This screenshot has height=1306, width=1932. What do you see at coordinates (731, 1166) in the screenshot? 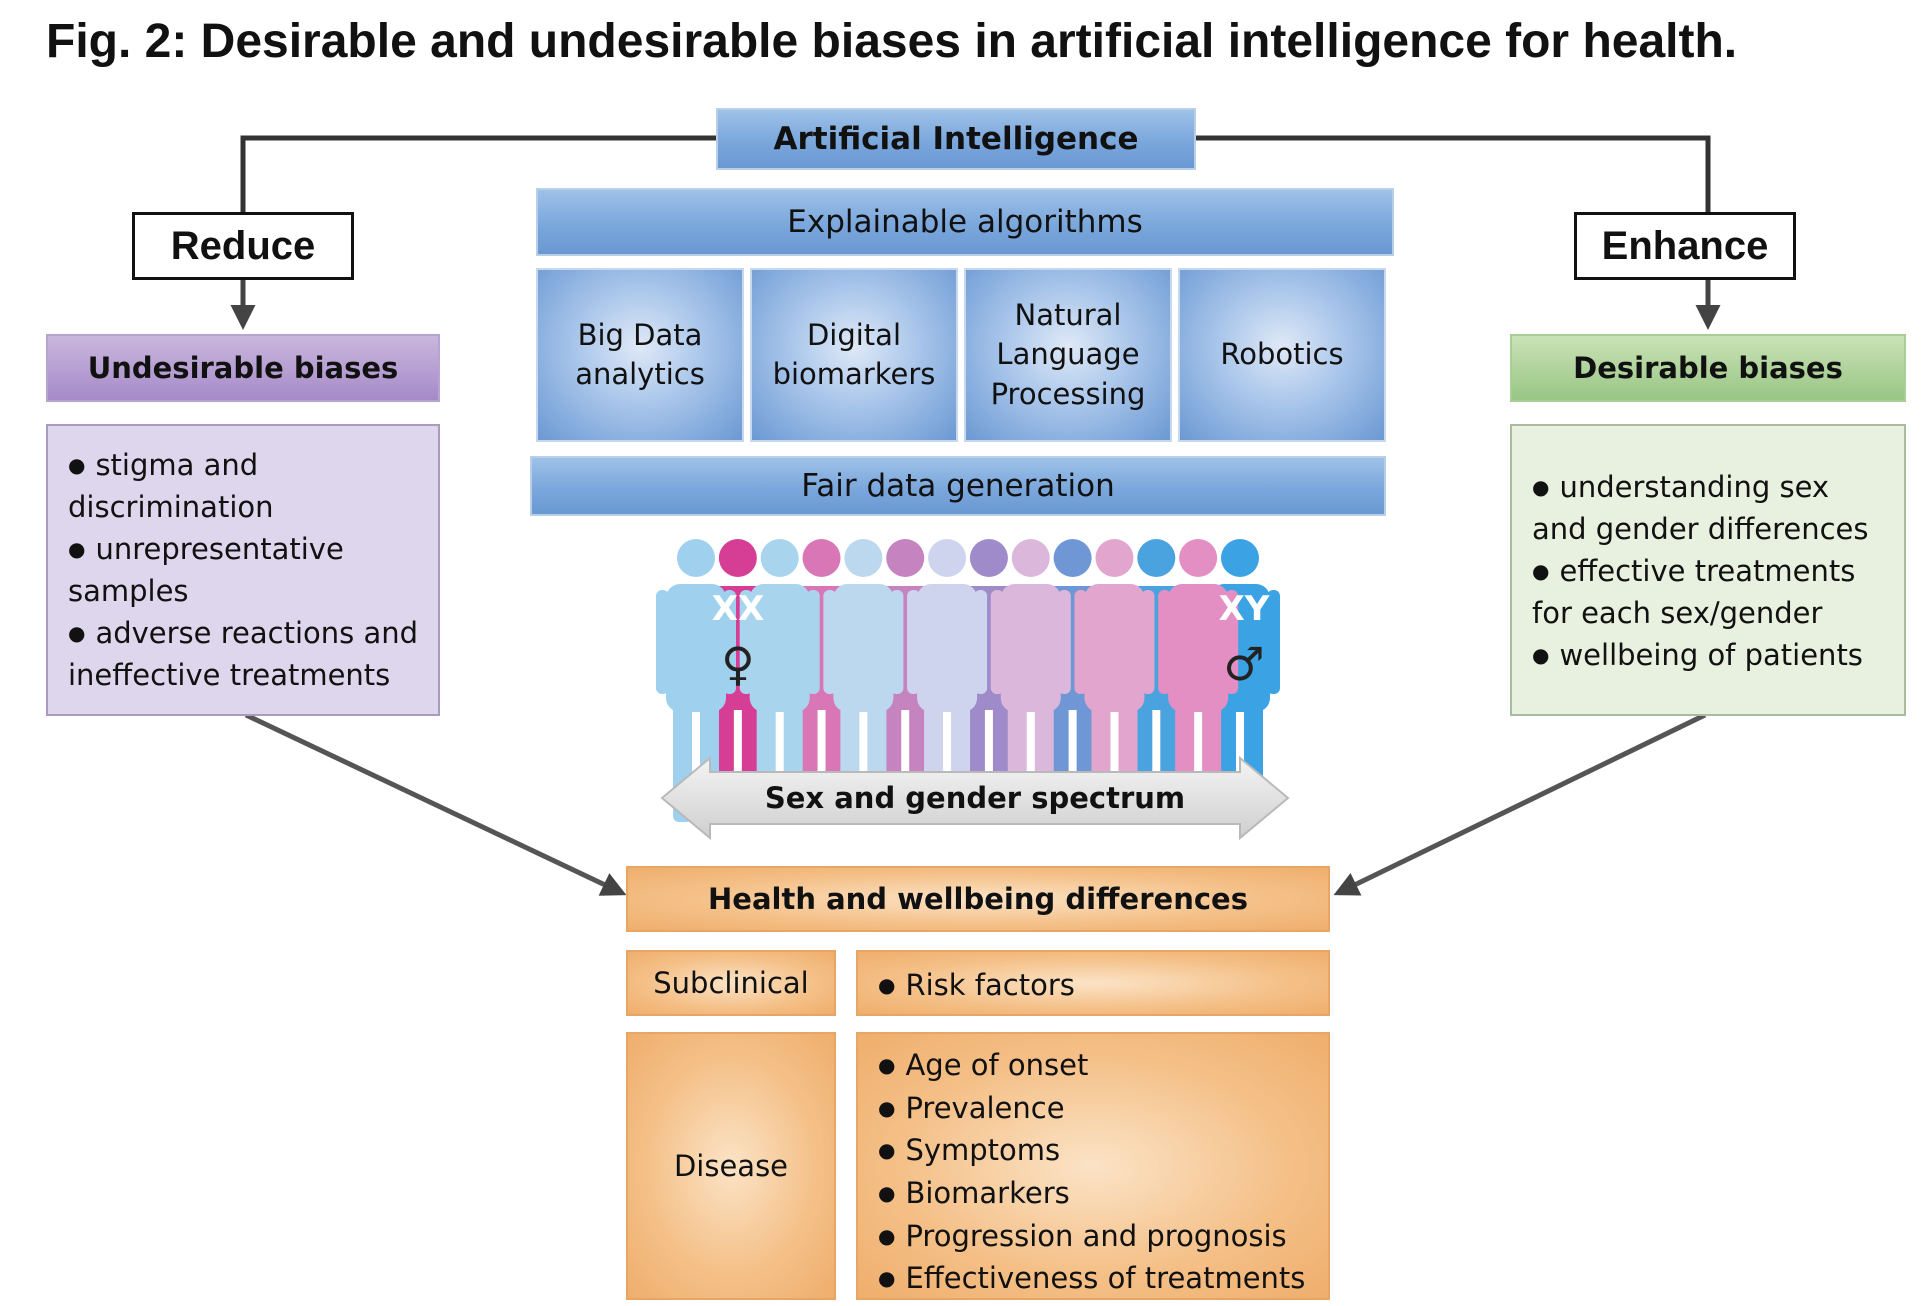
I see `disease-box: Disease` at bounding box center [731, 1166].